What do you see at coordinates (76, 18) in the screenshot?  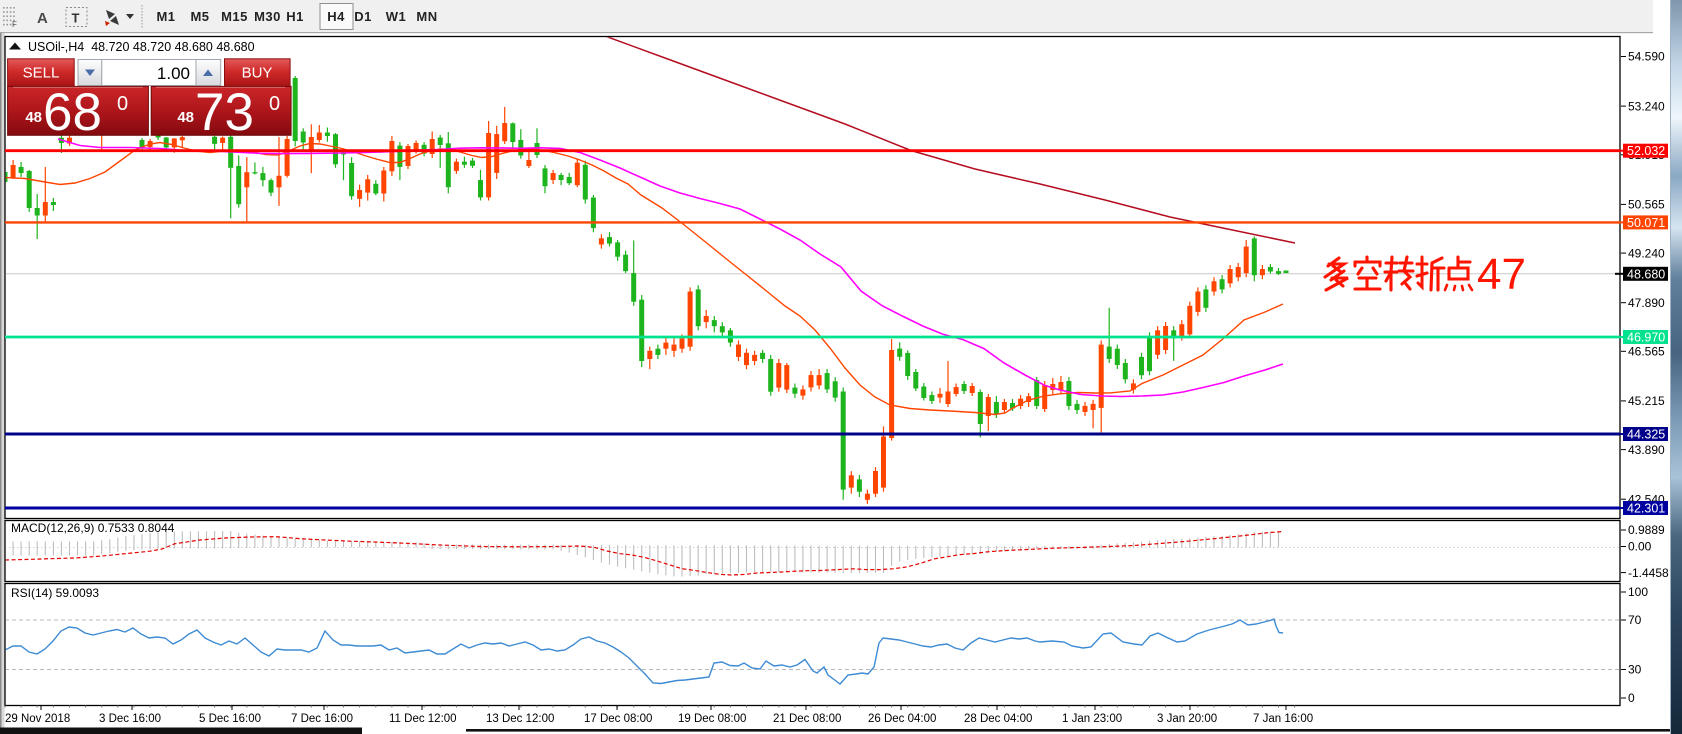 I see `svg-text: T` at bounding box center [76, 18].